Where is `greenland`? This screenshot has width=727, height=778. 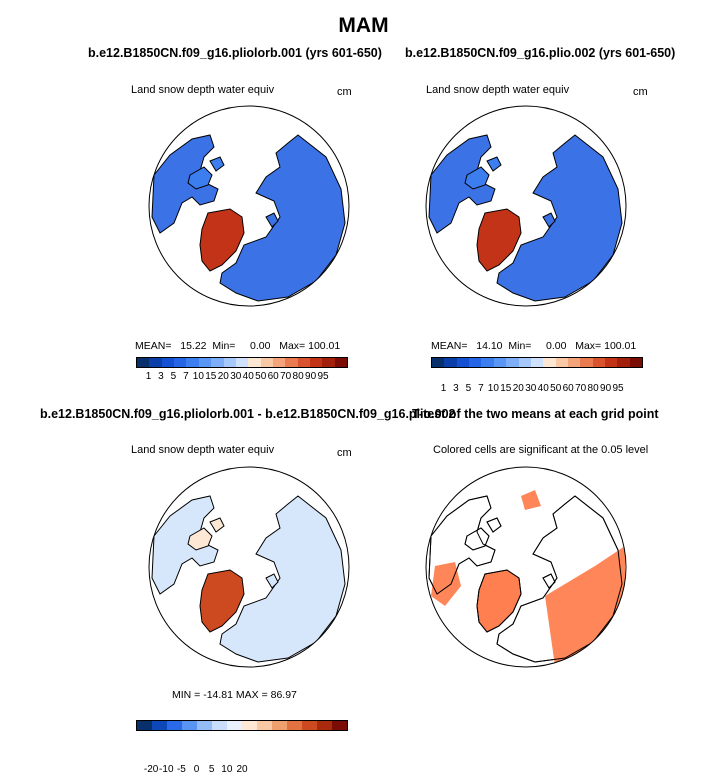 greenland is located at coordinates (222, 240).